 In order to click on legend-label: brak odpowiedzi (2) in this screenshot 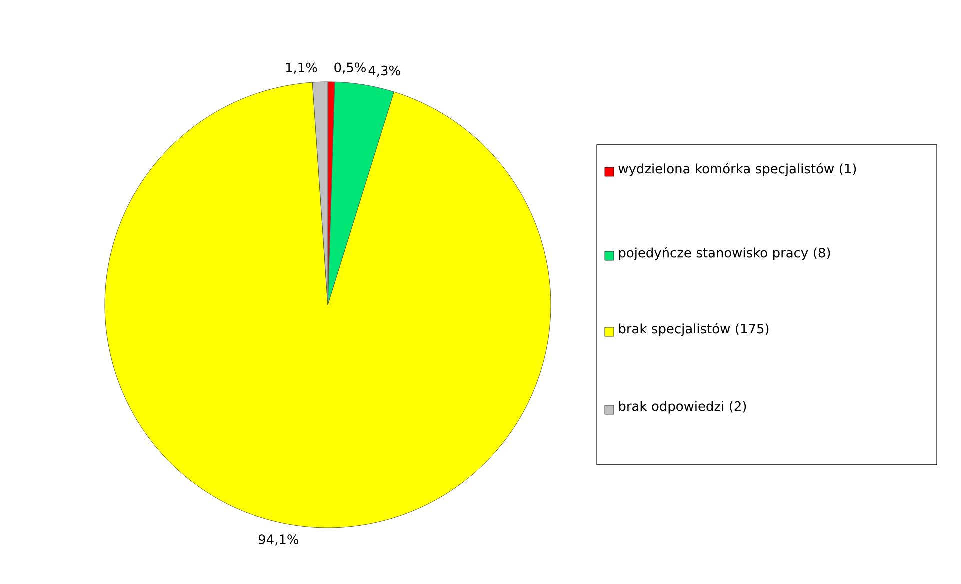, I will do `click(682, 407)`.